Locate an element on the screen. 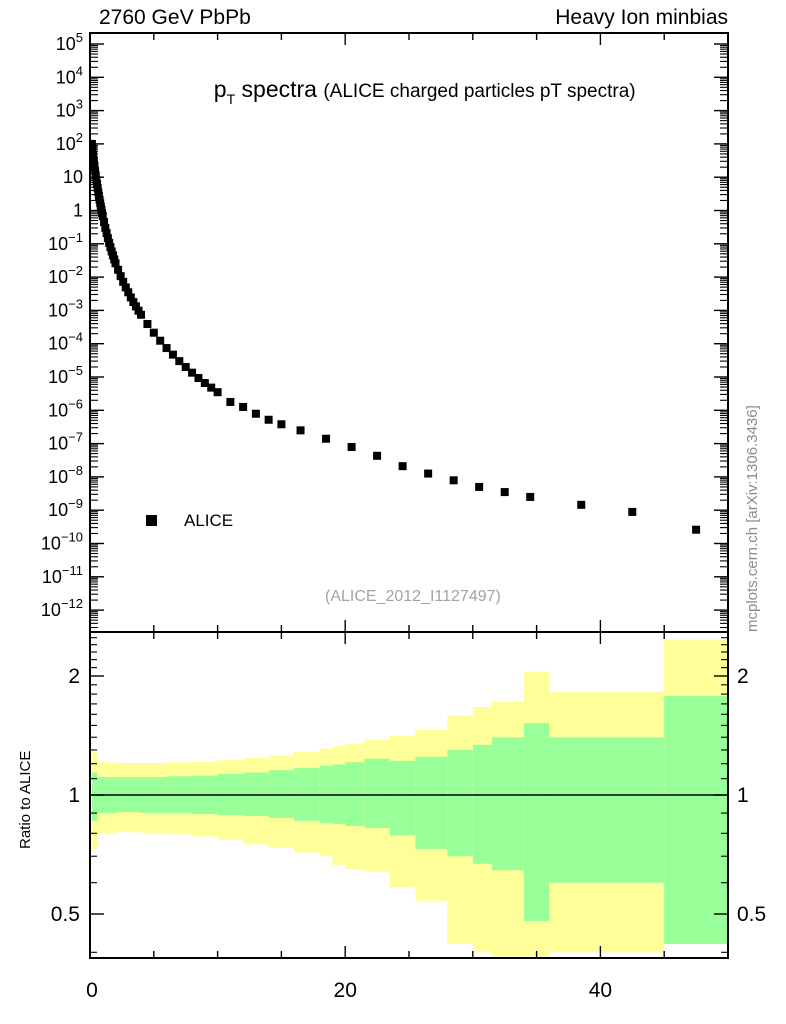 The image size is (786, 1024). legend-label: ALICE is located at coordinates (209, 520).